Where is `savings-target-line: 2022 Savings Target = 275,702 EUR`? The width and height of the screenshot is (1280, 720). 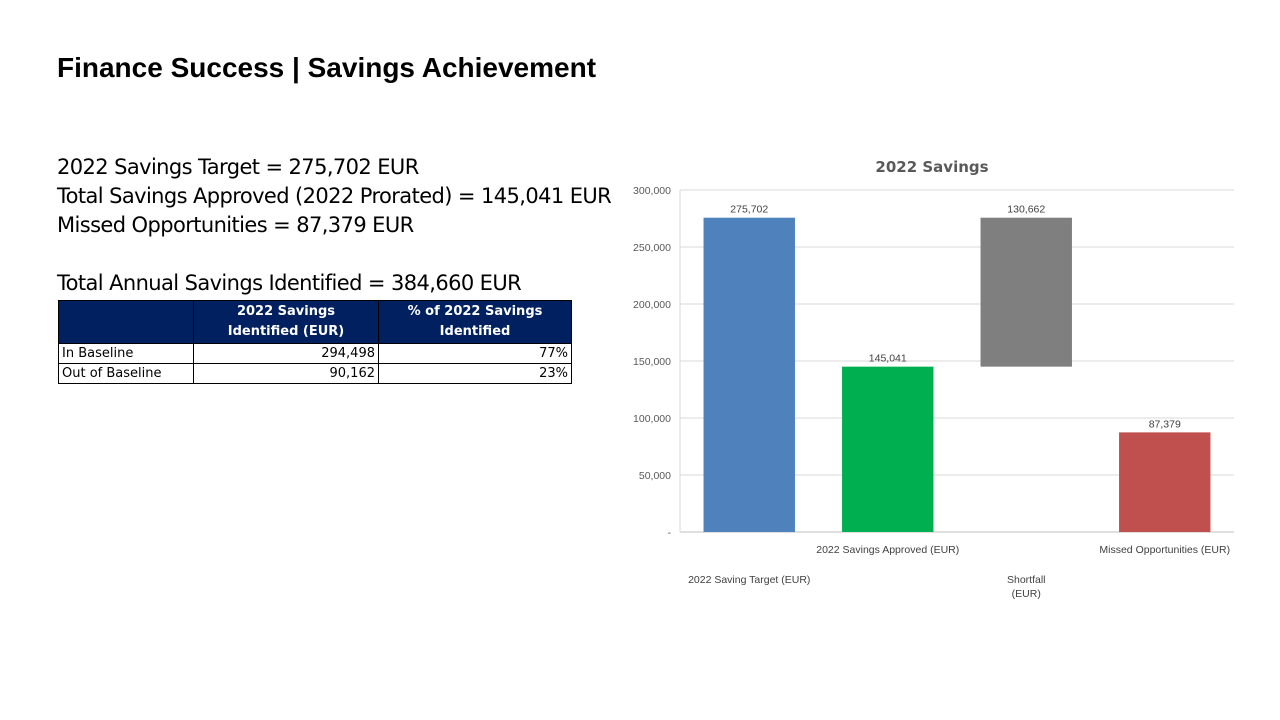
savings-target-line: 2022 Savings Target = 275,702 EUR is located at coordinates (238, 167).